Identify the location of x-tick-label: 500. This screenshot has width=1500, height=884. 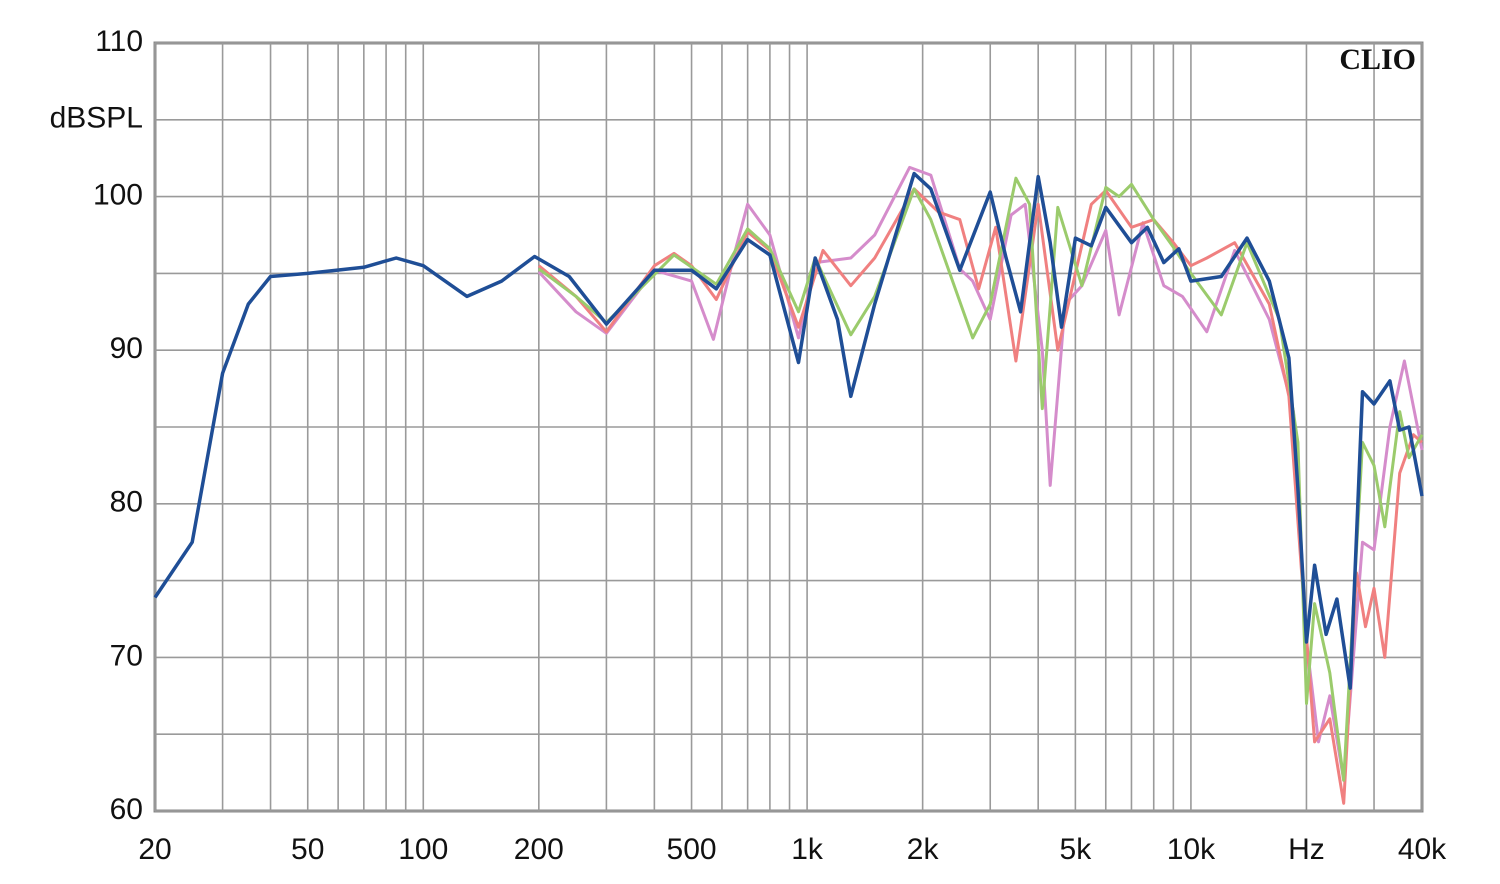
(692, 849).